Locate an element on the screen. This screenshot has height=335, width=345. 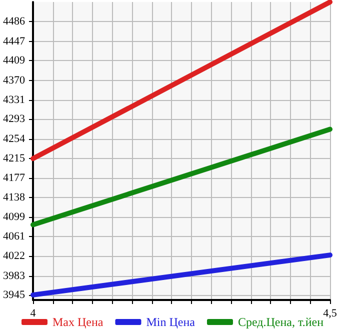
y-tick-label: 4370 is located at coordinates (14, 80).